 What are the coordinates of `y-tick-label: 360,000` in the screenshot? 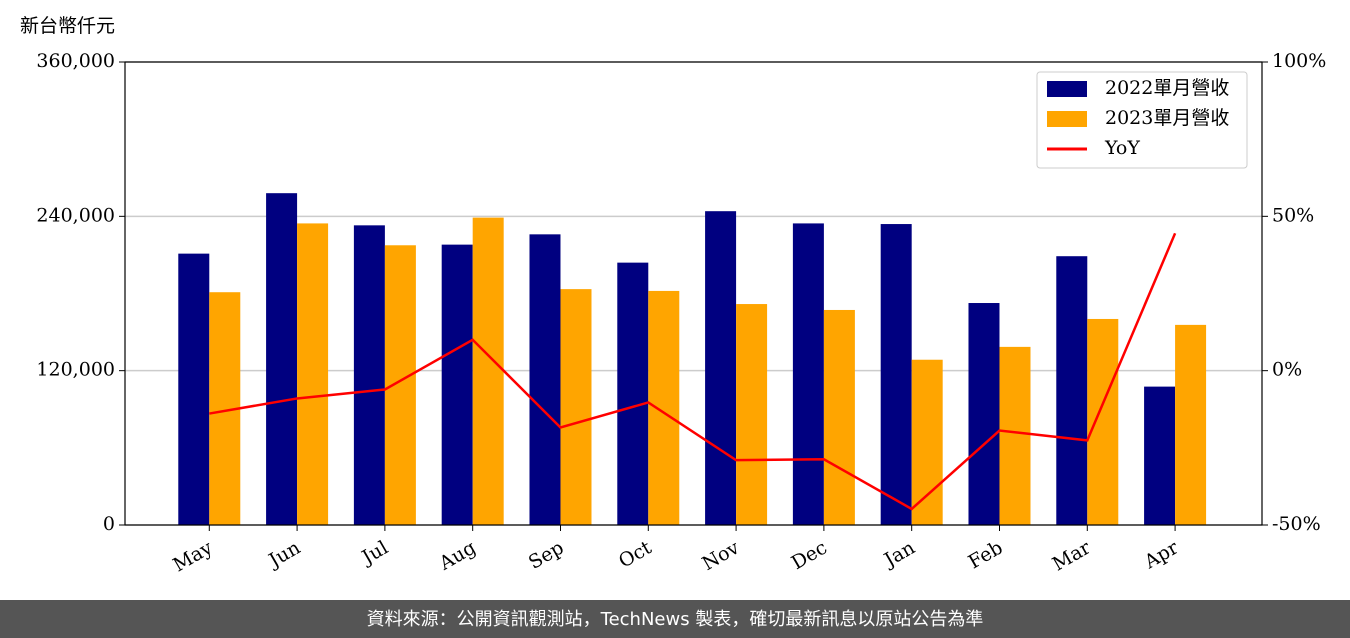 It's located at (75, 61).